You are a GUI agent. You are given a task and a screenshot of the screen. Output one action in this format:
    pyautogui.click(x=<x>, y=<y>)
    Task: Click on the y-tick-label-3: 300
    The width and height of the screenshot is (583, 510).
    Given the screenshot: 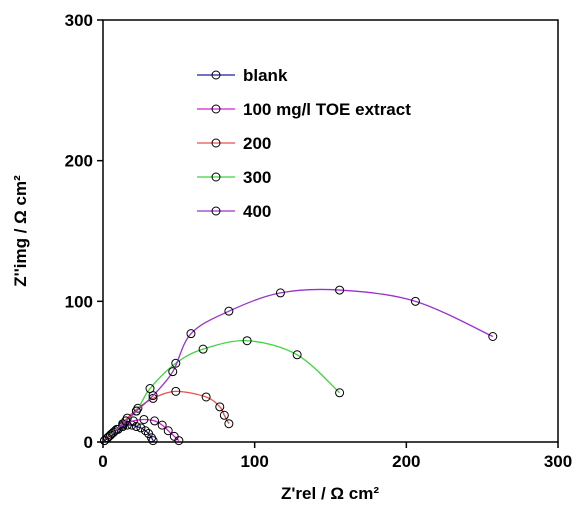 What is the action you would take?
    pyautogui.click(x=79, y=20)
    